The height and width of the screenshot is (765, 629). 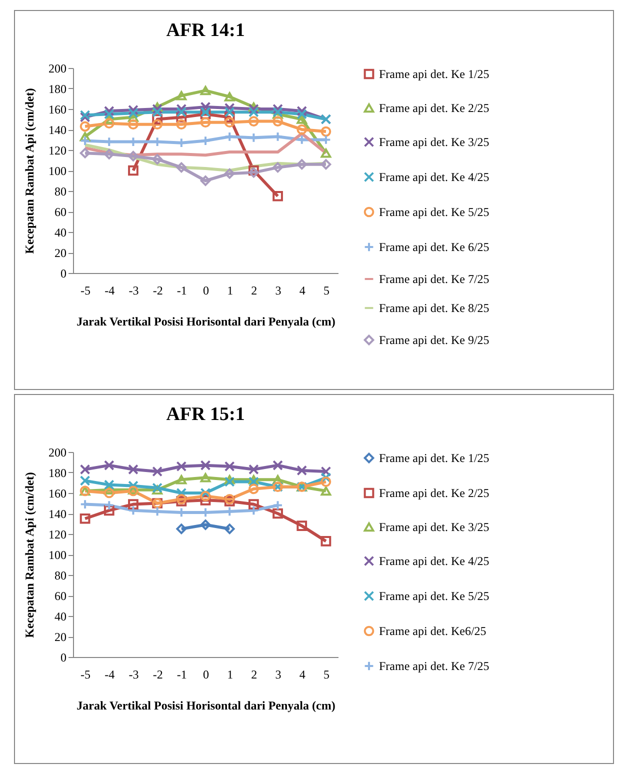 I want to click on chart-title: AFR 15:1, so click(x=205, y=414).